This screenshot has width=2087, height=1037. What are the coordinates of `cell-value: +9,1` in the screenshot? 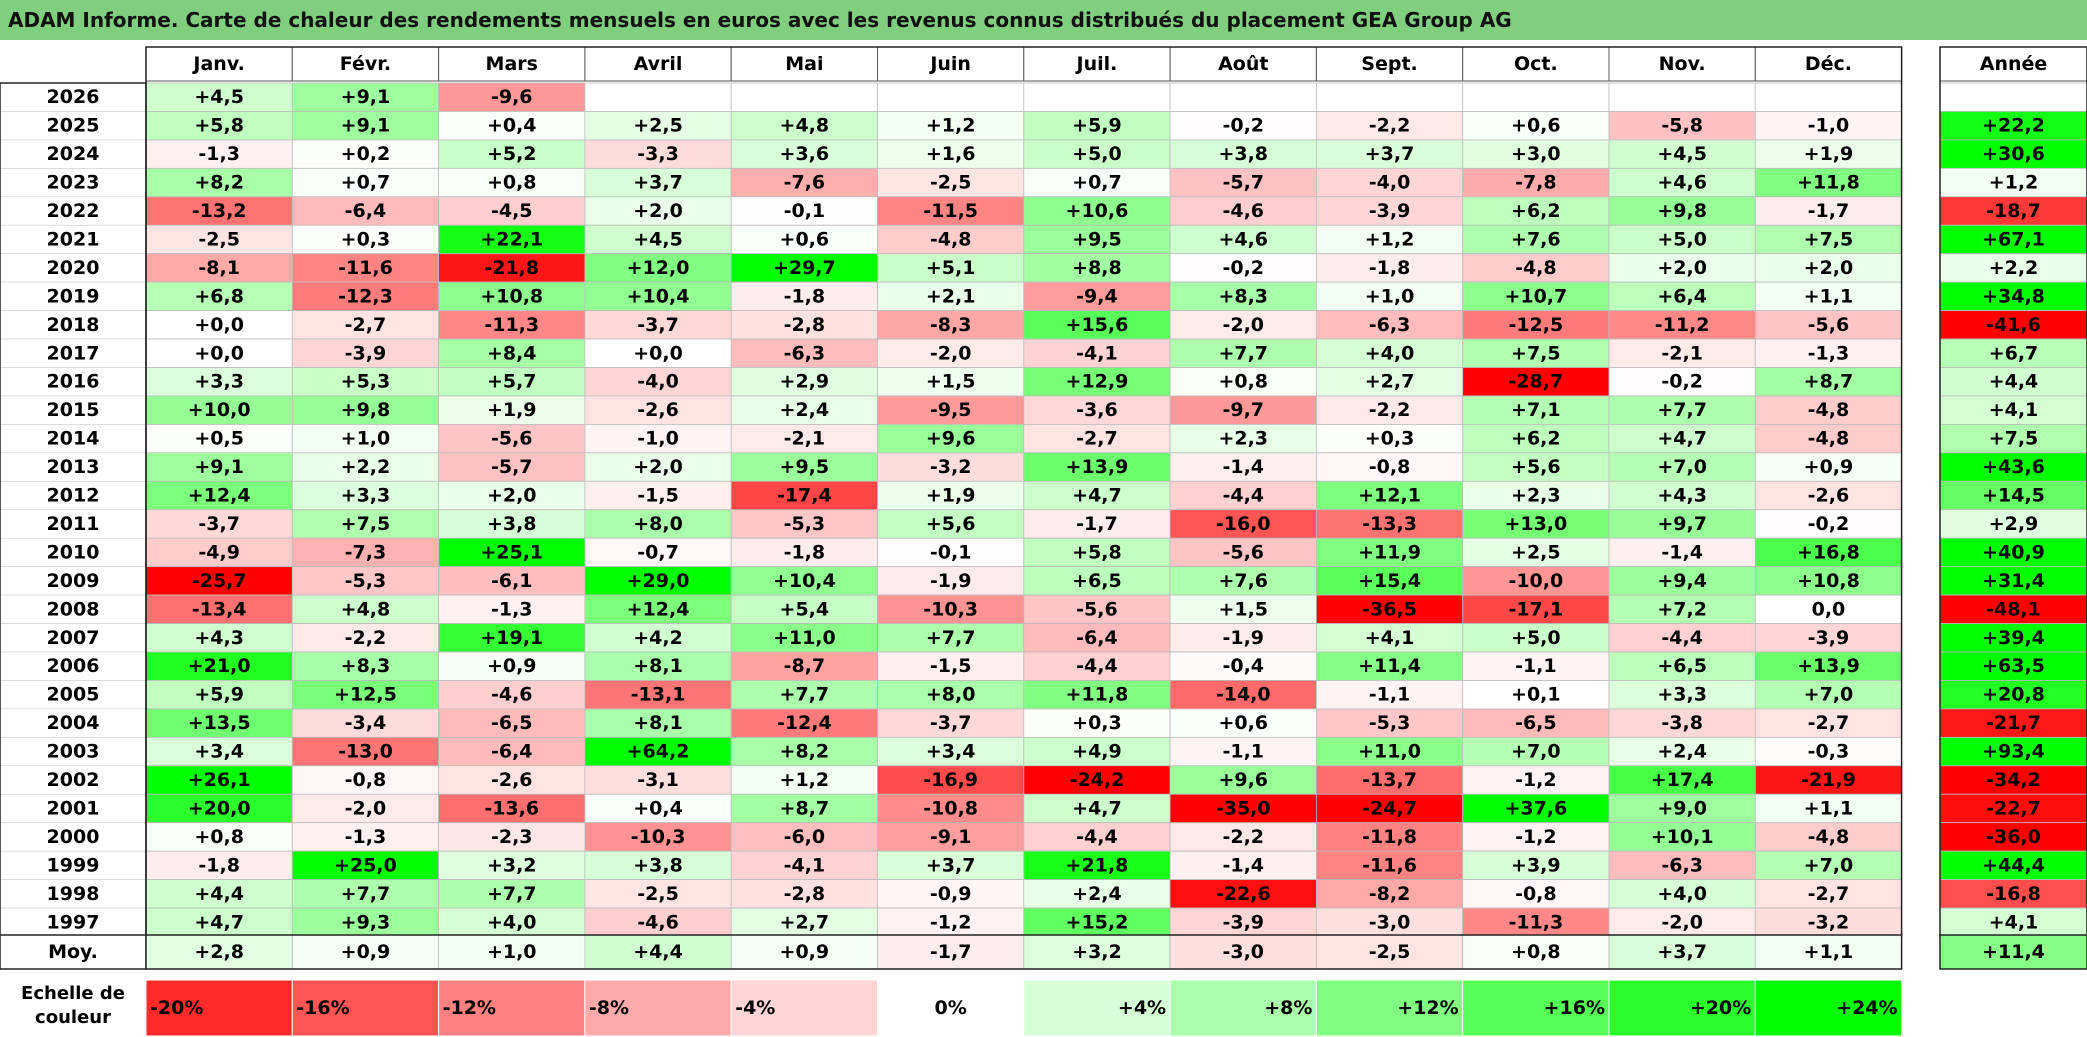 It's located at (366, 126).